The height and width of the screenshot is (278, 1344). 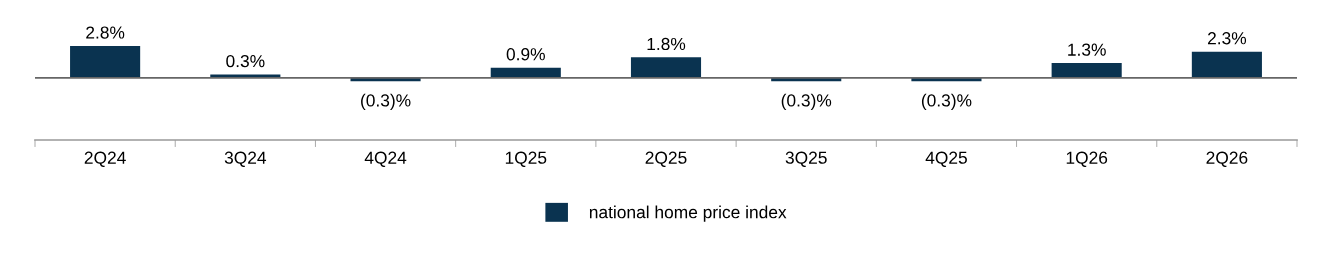 What do you see at coordinates (1087, 49) in the screenshot?
I see `data-label: 1.3%` at bounding box center [1087, 49].